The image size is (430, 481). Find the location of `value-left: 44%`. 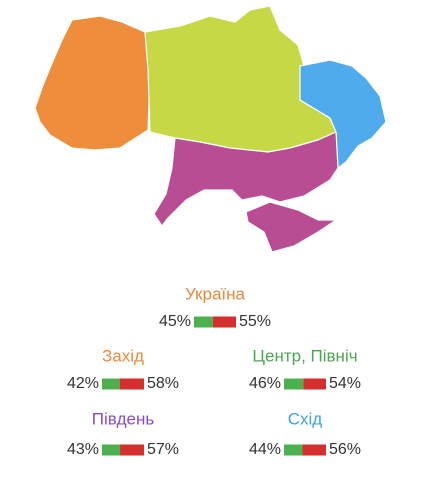

value-left: 44% is located at coordinates (265, 449).